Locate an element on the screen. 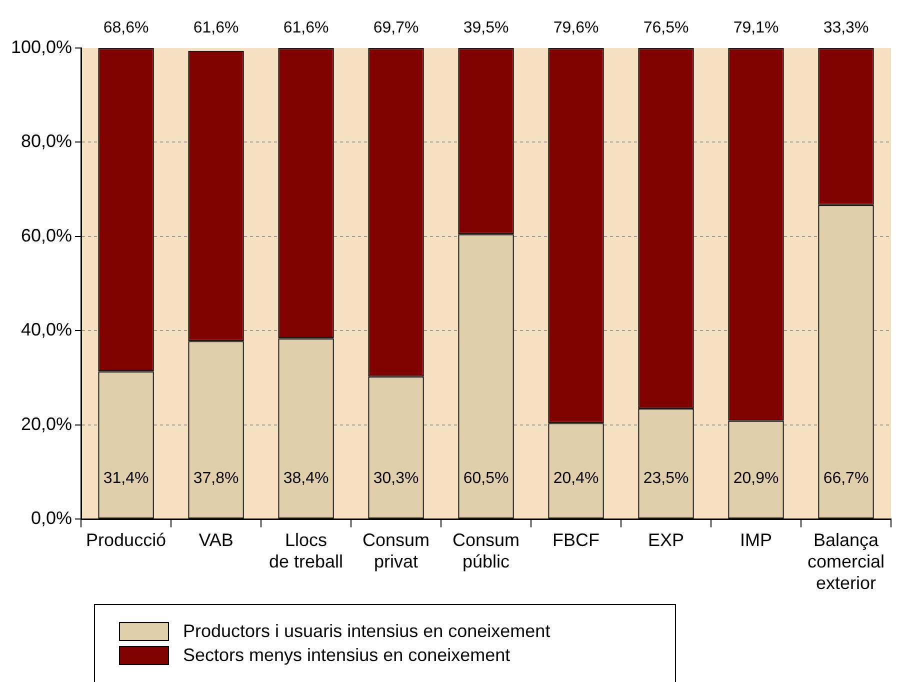  data-label: 69,7% is located at coordinates (396, 27).